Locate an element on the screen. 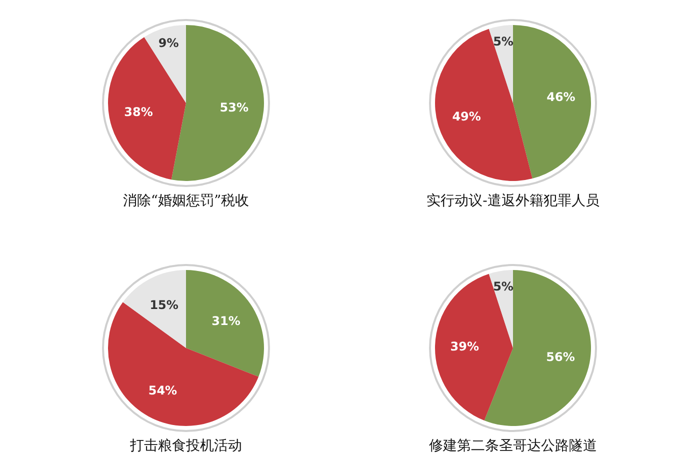 The image size is (700, 464). text: 修建第二条圣哥达公路隧道 is located at coordinates (513, 446).